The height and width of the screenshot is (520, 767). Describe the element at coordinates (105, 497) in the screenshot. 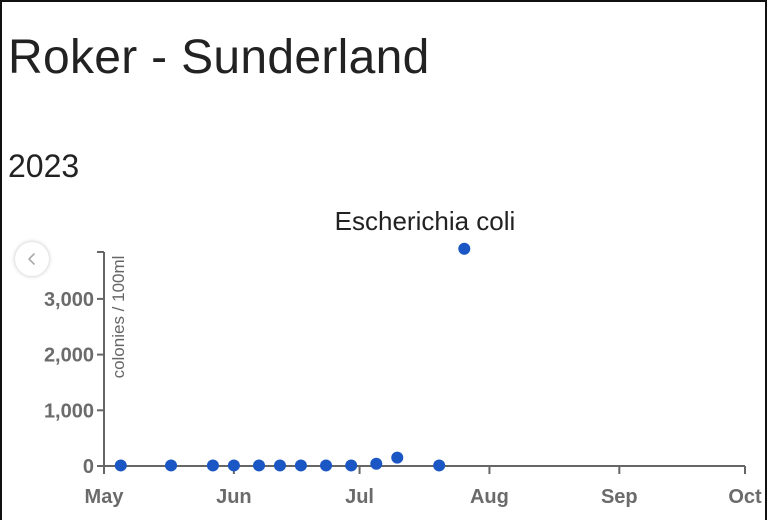

I see `x-tick-label: May` at that location.